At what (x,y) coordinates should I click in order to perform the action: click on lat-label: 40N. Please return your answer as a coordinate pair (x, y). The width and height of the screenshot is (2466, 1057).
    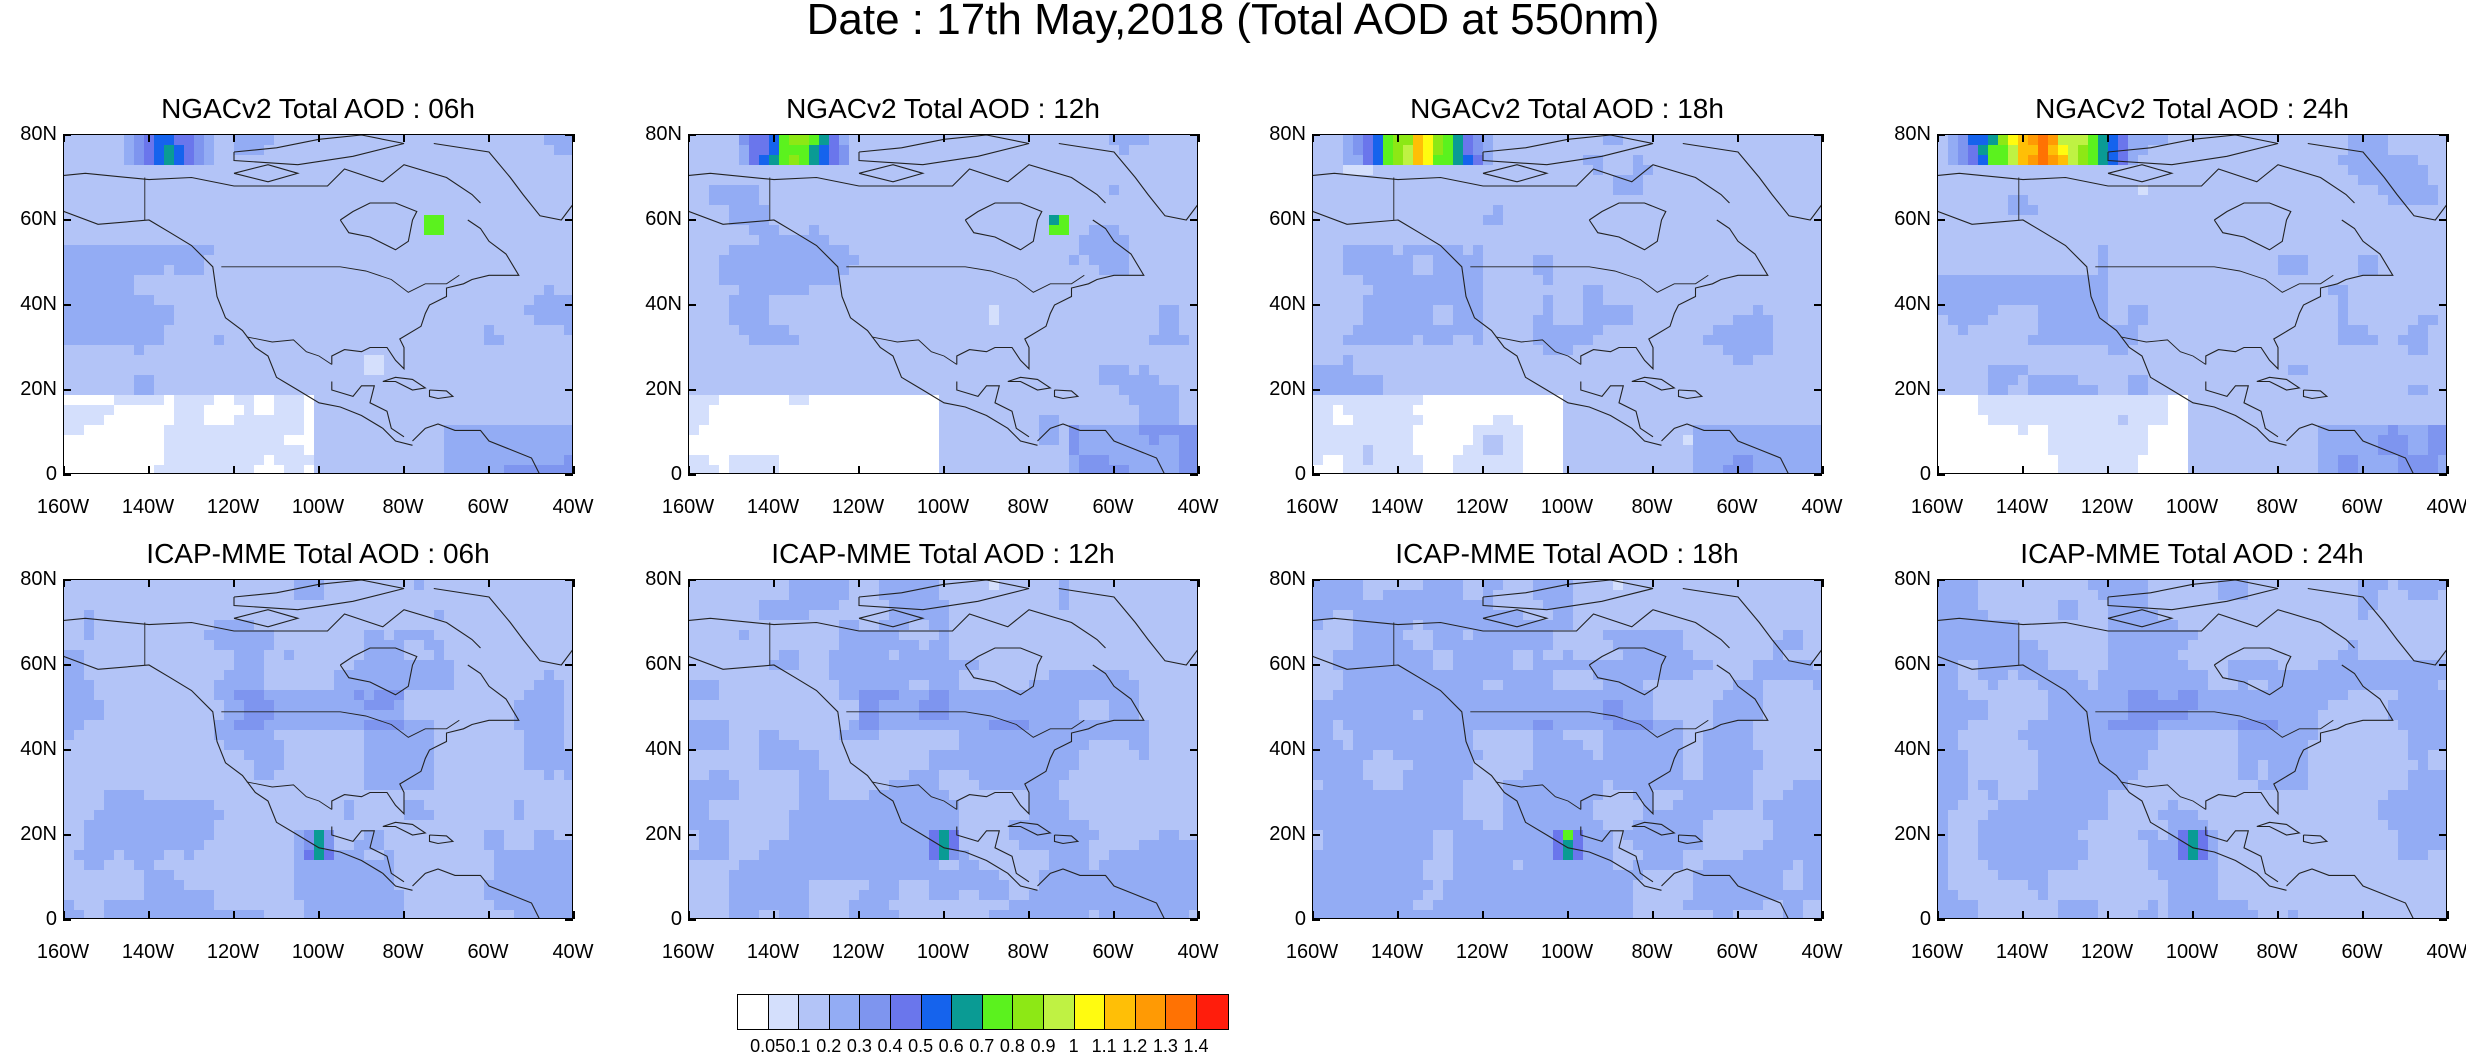
    Looking at the image, I should click on (652, 749).